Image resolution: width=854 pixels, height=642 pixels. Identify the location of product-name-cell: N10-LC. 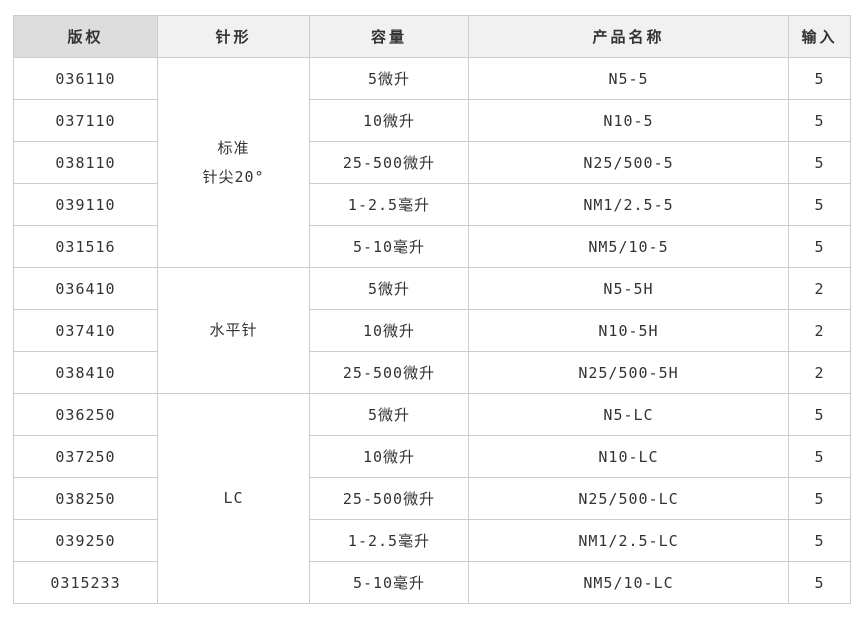
(628, 456).